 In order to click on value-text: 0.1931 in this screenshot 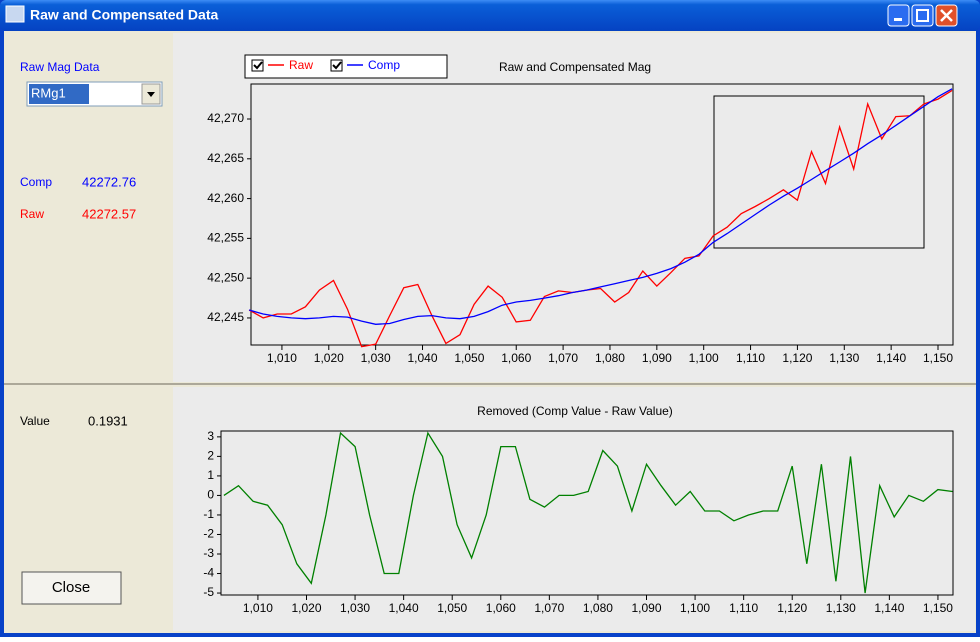, I will do `click(108, 420)`.